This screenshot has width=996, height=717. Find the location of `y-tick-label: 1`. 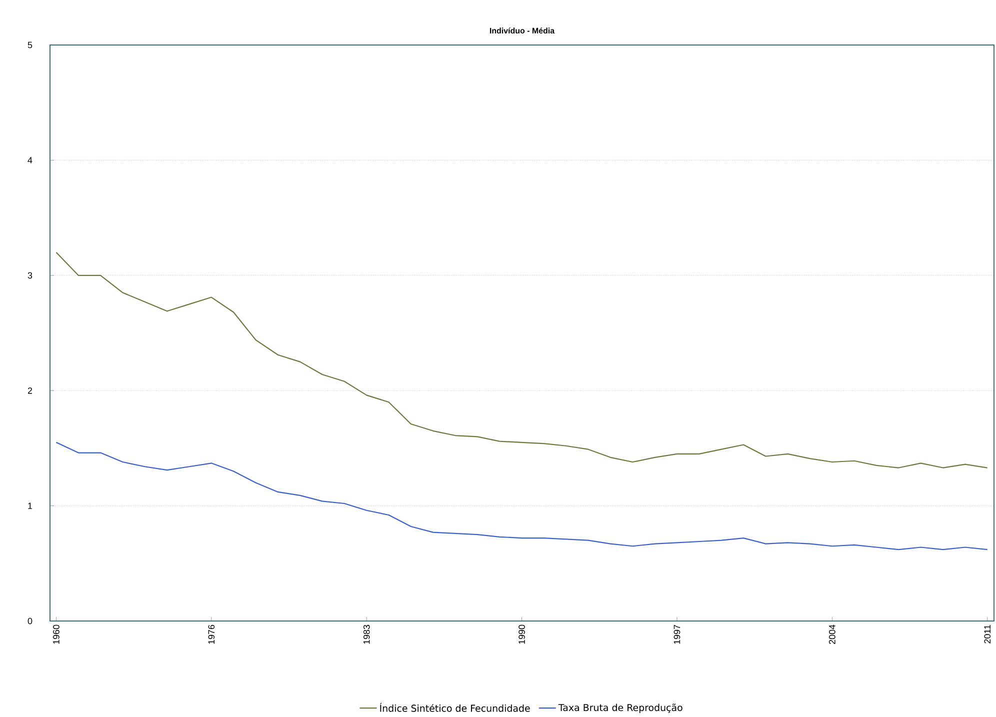

y-tick-label: 1 is located at coordinates (30, 505).